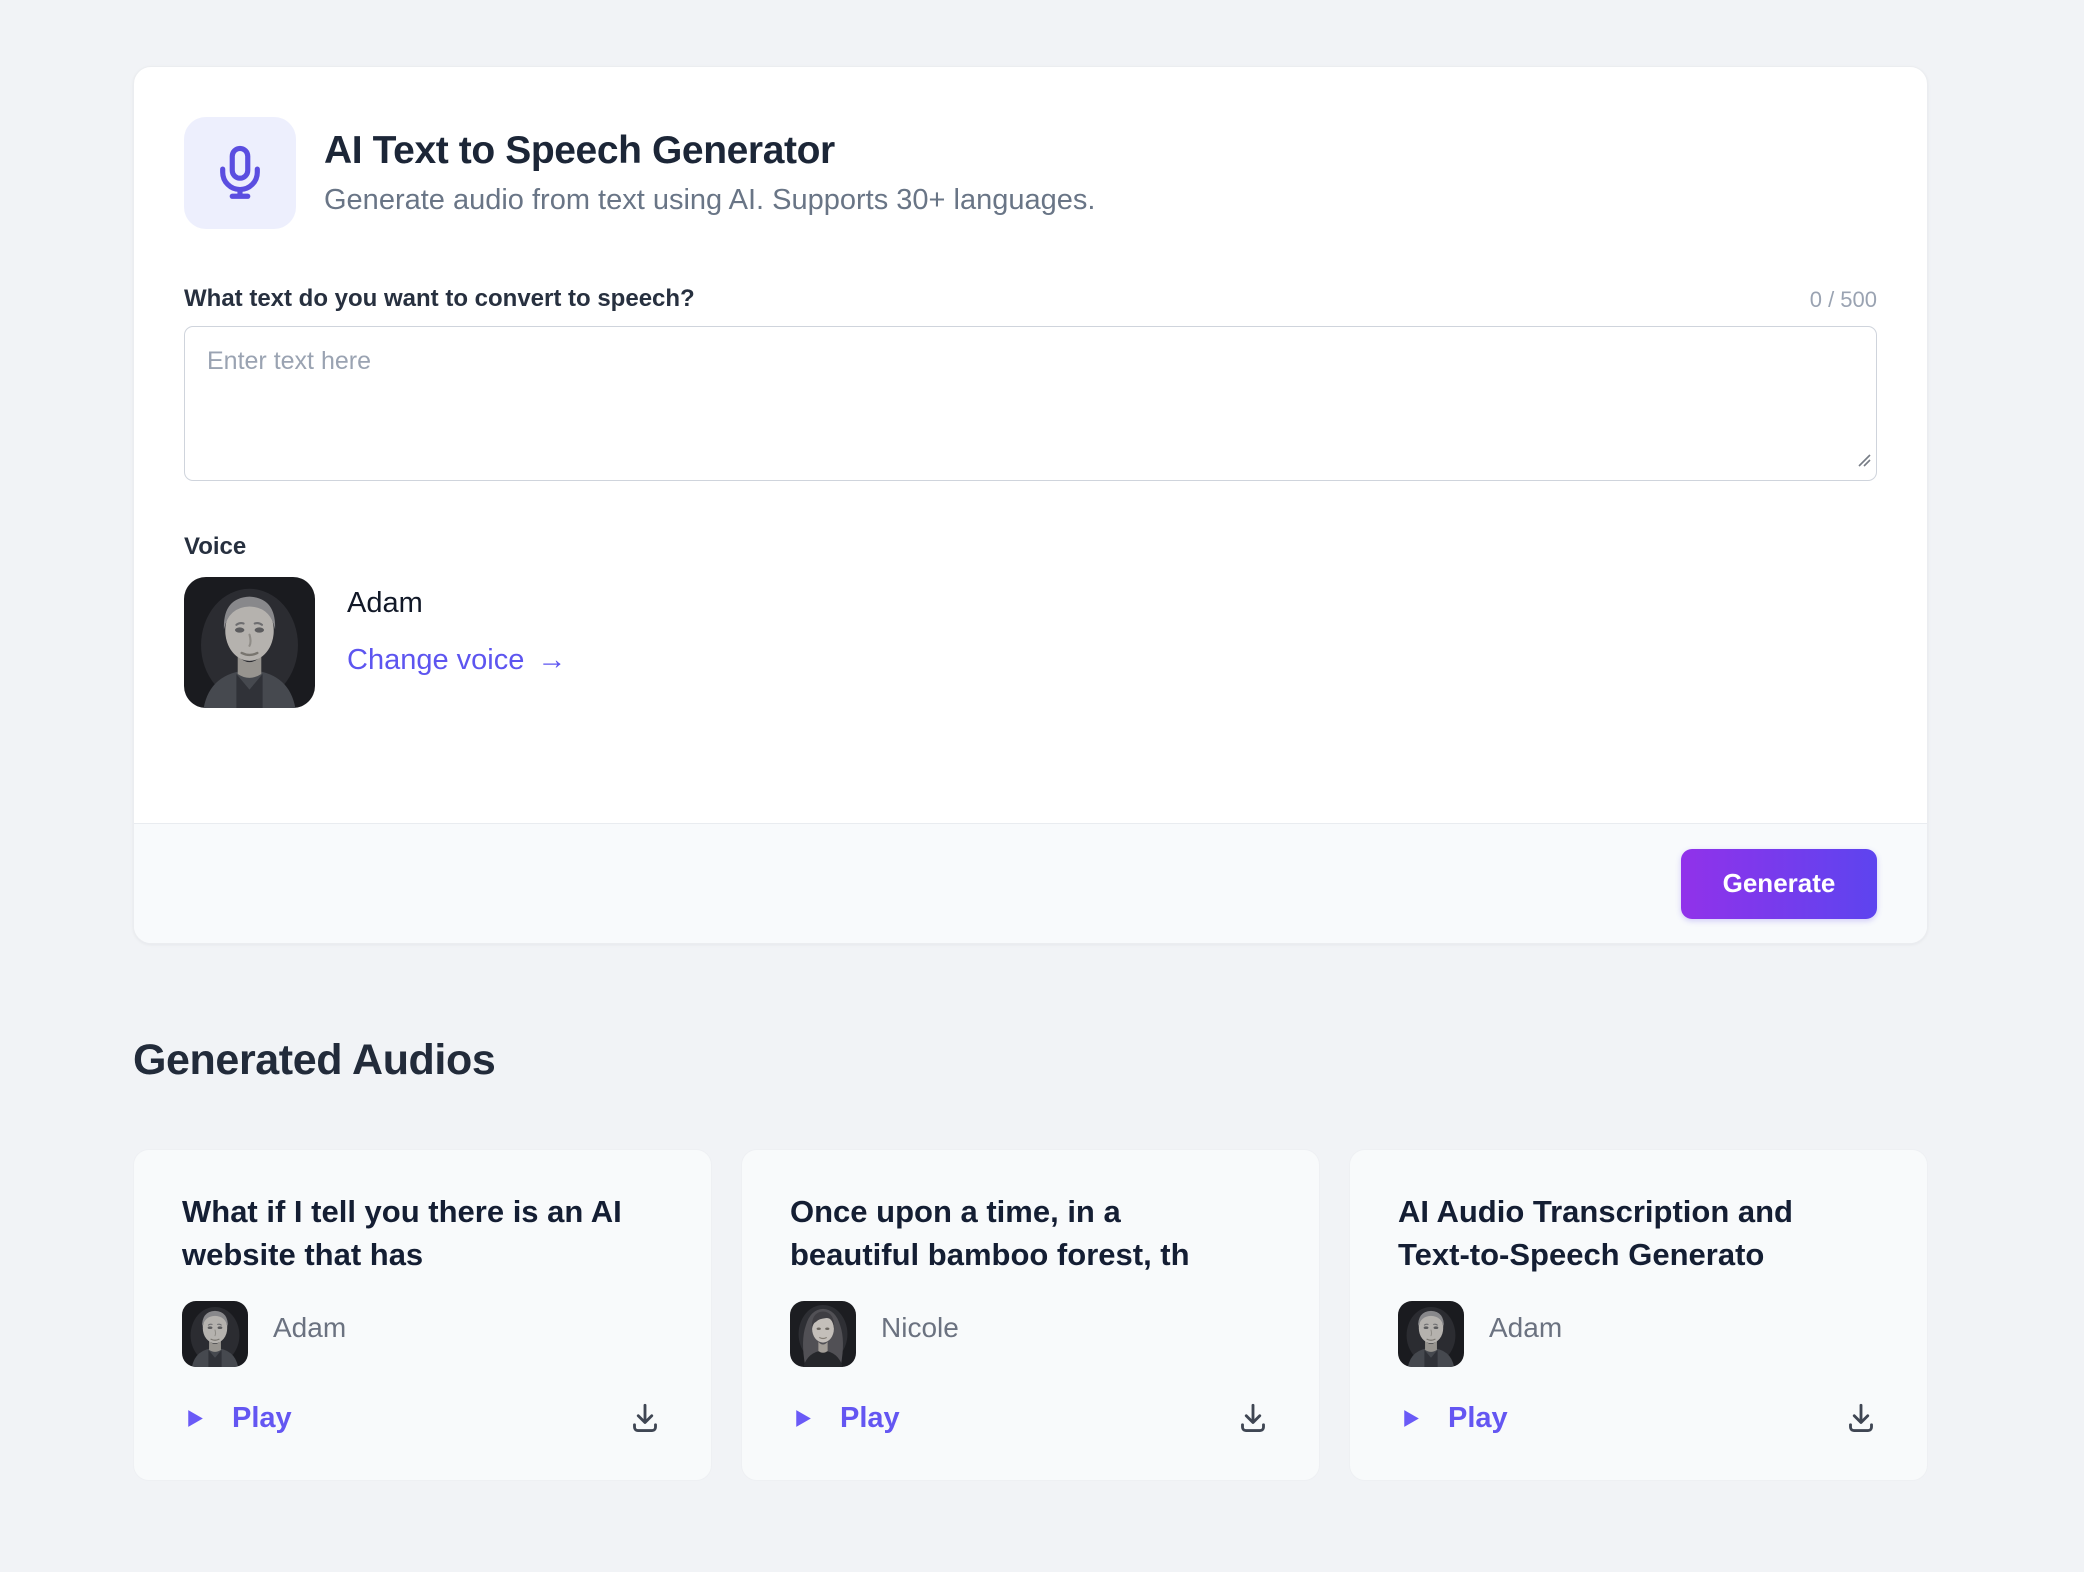 This screenshot has height=1572, width=2084. I want to click on change-voice-label: Change voice, so click(436, 660).